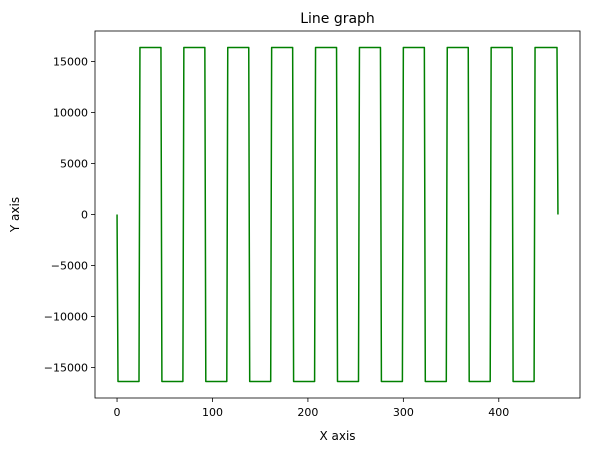  What do you see at coordinates (66, 367) in the screenshot?
I see `y-tick-label: −15000` at bounding box center [66, 367].